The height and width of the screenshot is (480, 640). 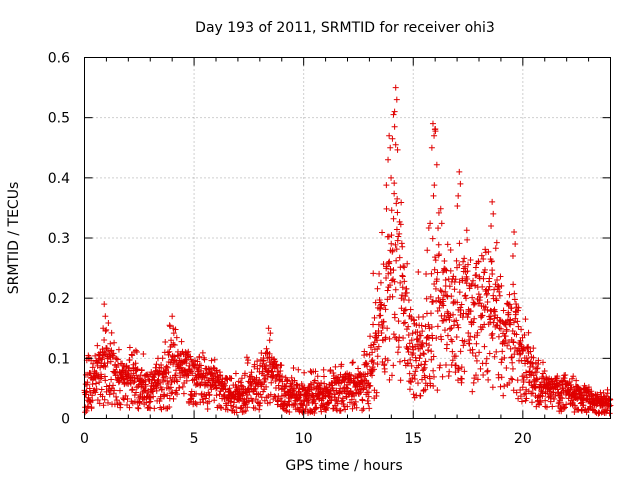 I want to click on y-tick-label: 0.5, so click(x=59, y=119).